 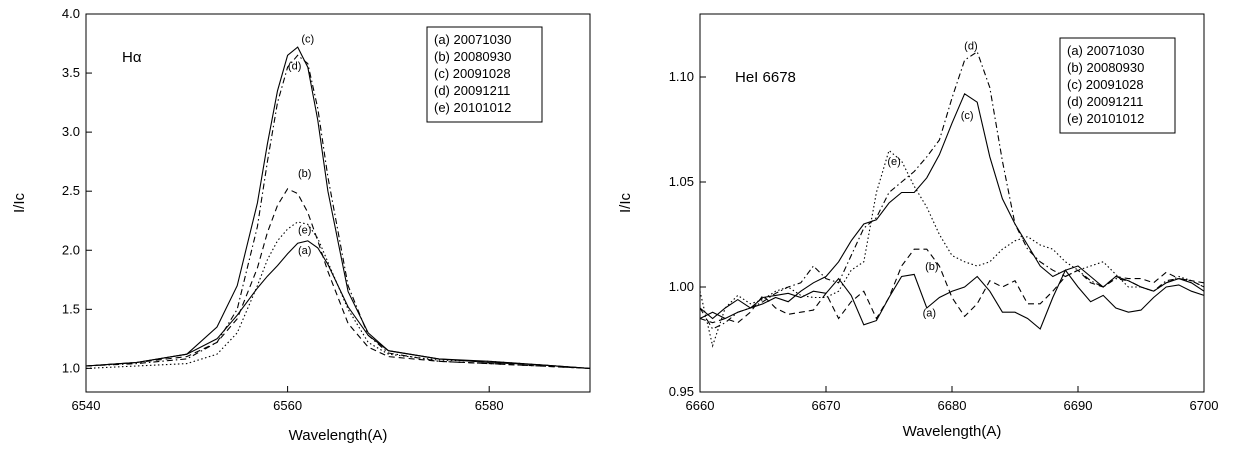 I want to click on x-tick-label: 6680, so click(x=952, y=405).